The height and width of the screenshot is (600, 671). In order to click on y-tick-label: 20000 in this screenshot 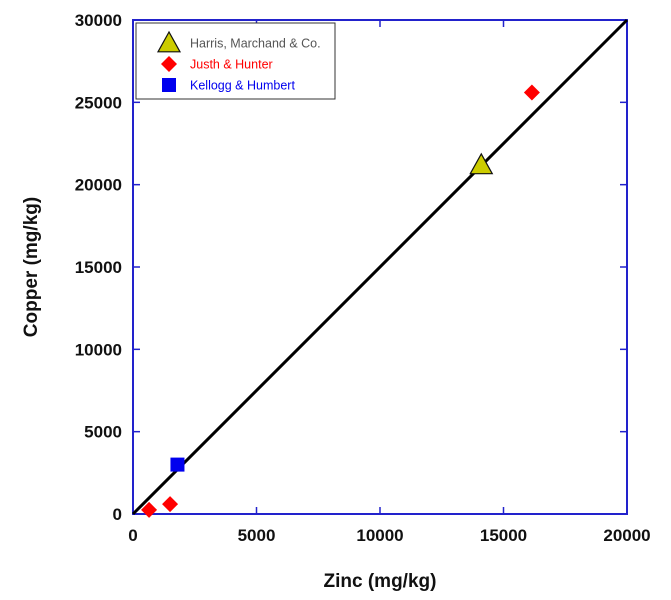, I will do `click(98, 185)`.